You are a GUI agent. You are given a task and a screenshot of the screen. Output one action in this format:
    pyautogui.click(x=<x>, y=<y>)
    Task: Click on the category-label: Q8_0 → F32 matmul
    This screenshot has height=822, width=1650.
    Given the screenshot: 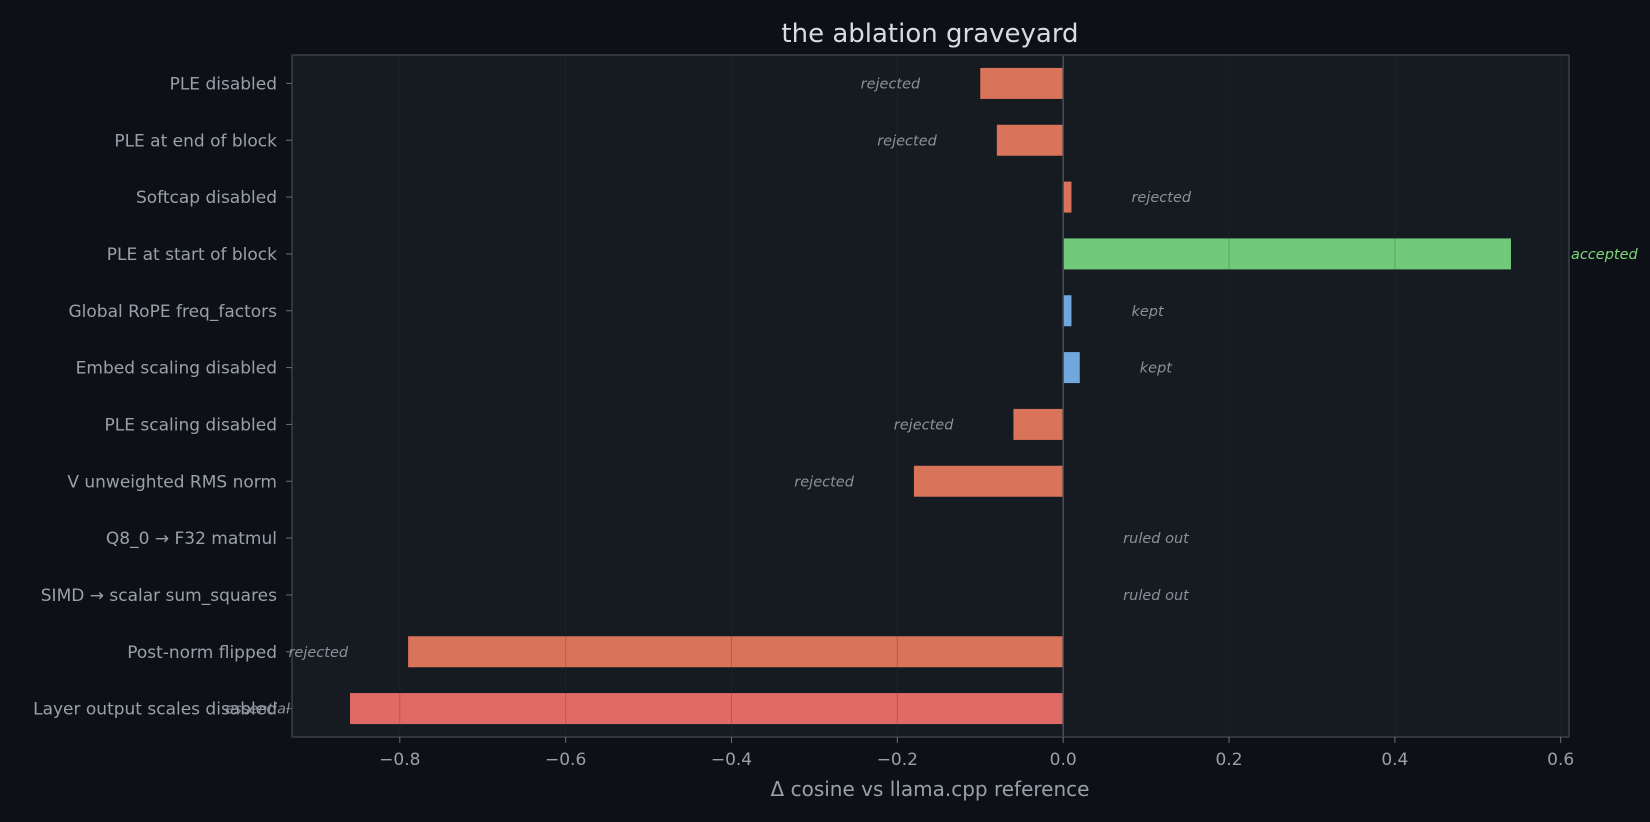 What is the action you would take?
    pyautogui.click(x=191, y=539)
    